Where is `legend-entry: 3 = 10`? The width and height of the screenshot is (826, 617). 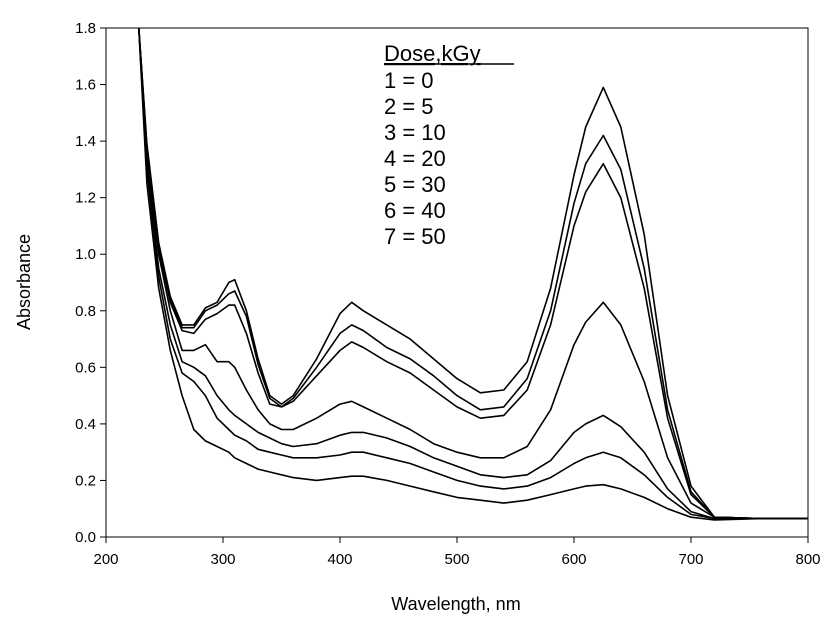
legend-entry: 3 = 10 is located at coordinates (415, 132).